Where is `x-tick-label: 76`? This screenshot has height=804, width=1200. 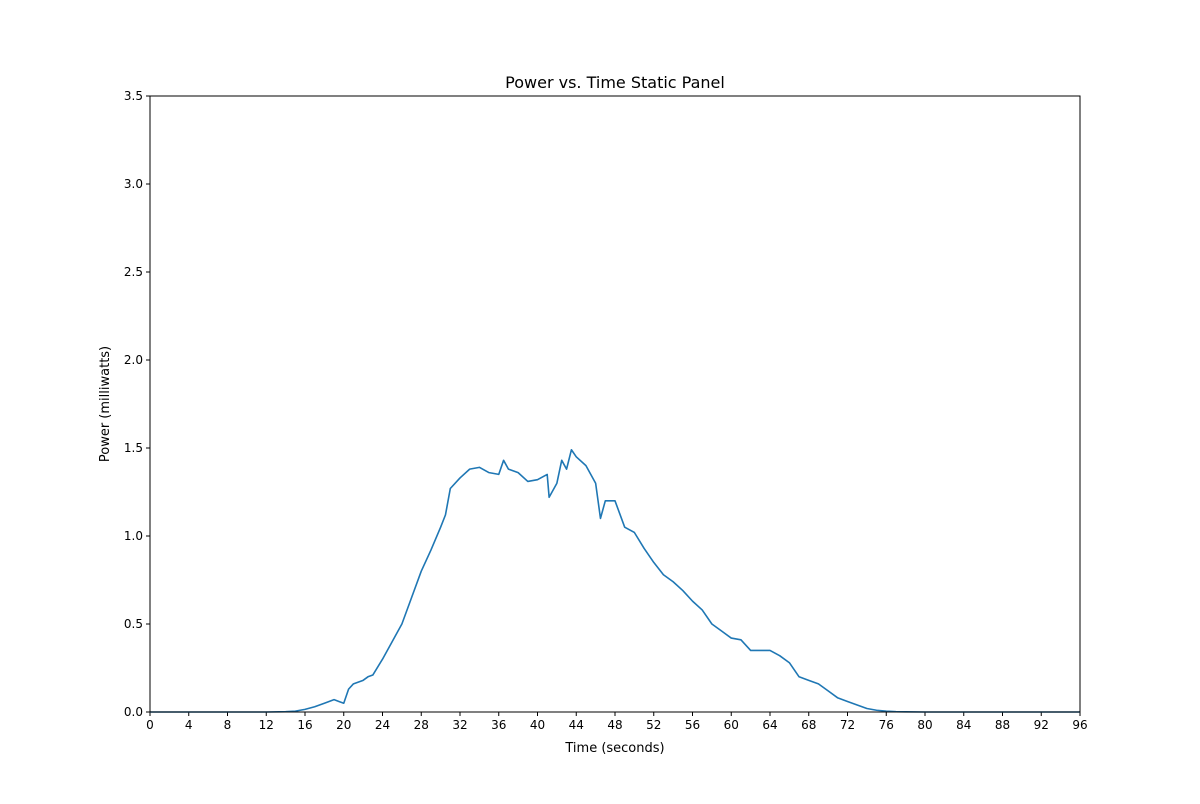
x-tick-label: 76 is located at coordinates (886, 725).